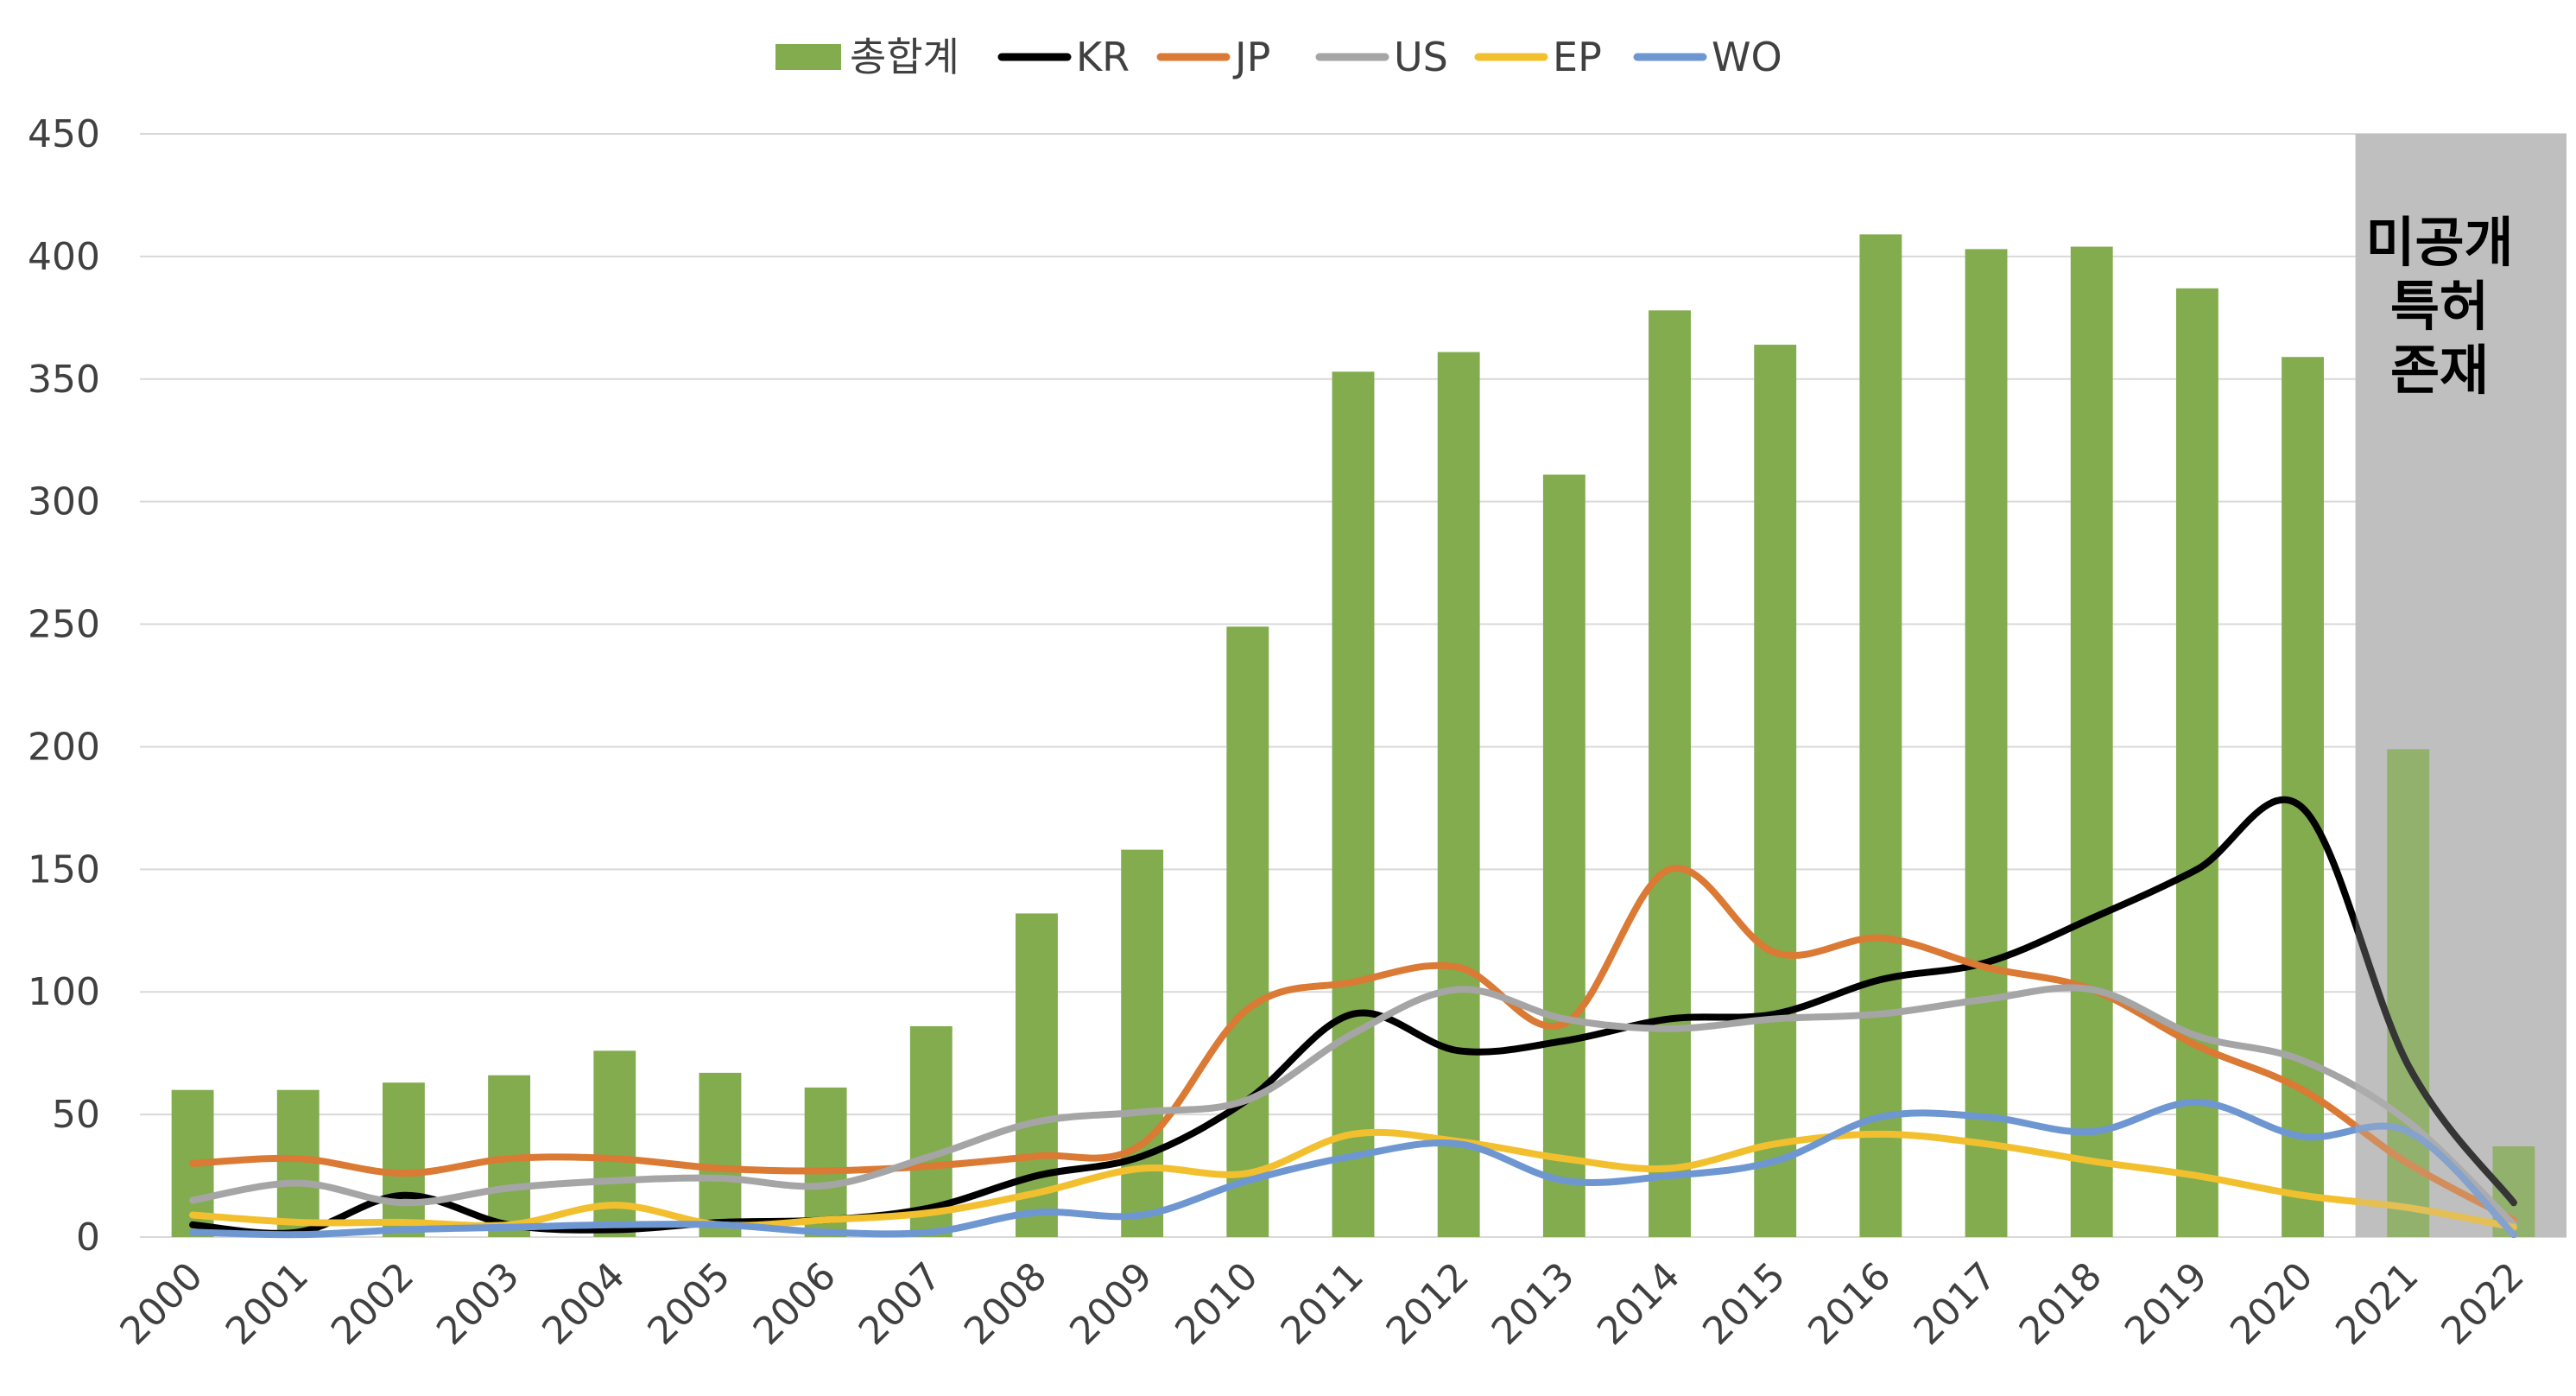  Describe the element at coordinates (478, 1304) in the screenshot. I see `x-tick-2003: 2003` at that location.